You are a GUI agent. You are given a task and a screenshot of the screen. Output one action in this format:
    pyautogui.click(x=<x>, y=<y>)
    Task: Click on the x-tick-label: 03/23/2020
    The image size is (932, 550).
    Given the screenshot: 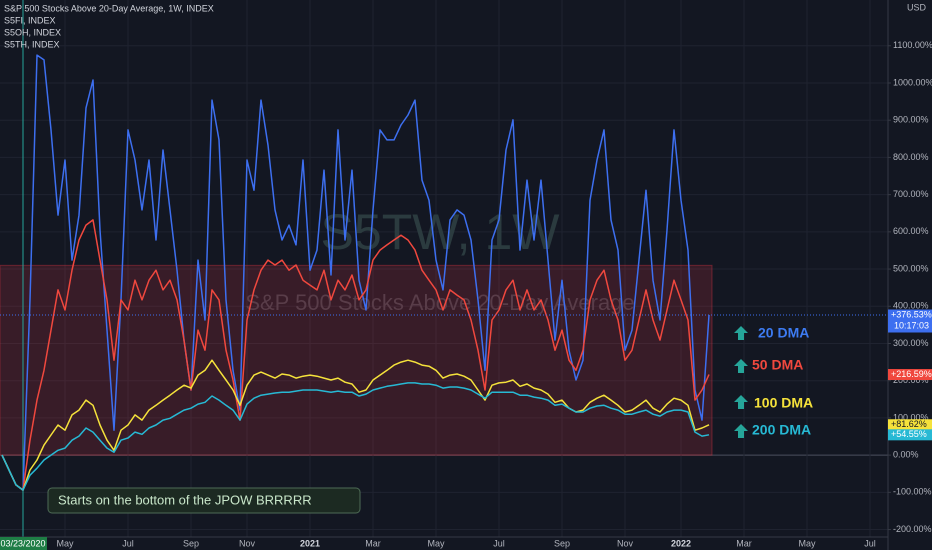 What is the action you would take?
    pyautogui.click(x=22, y=543)
    